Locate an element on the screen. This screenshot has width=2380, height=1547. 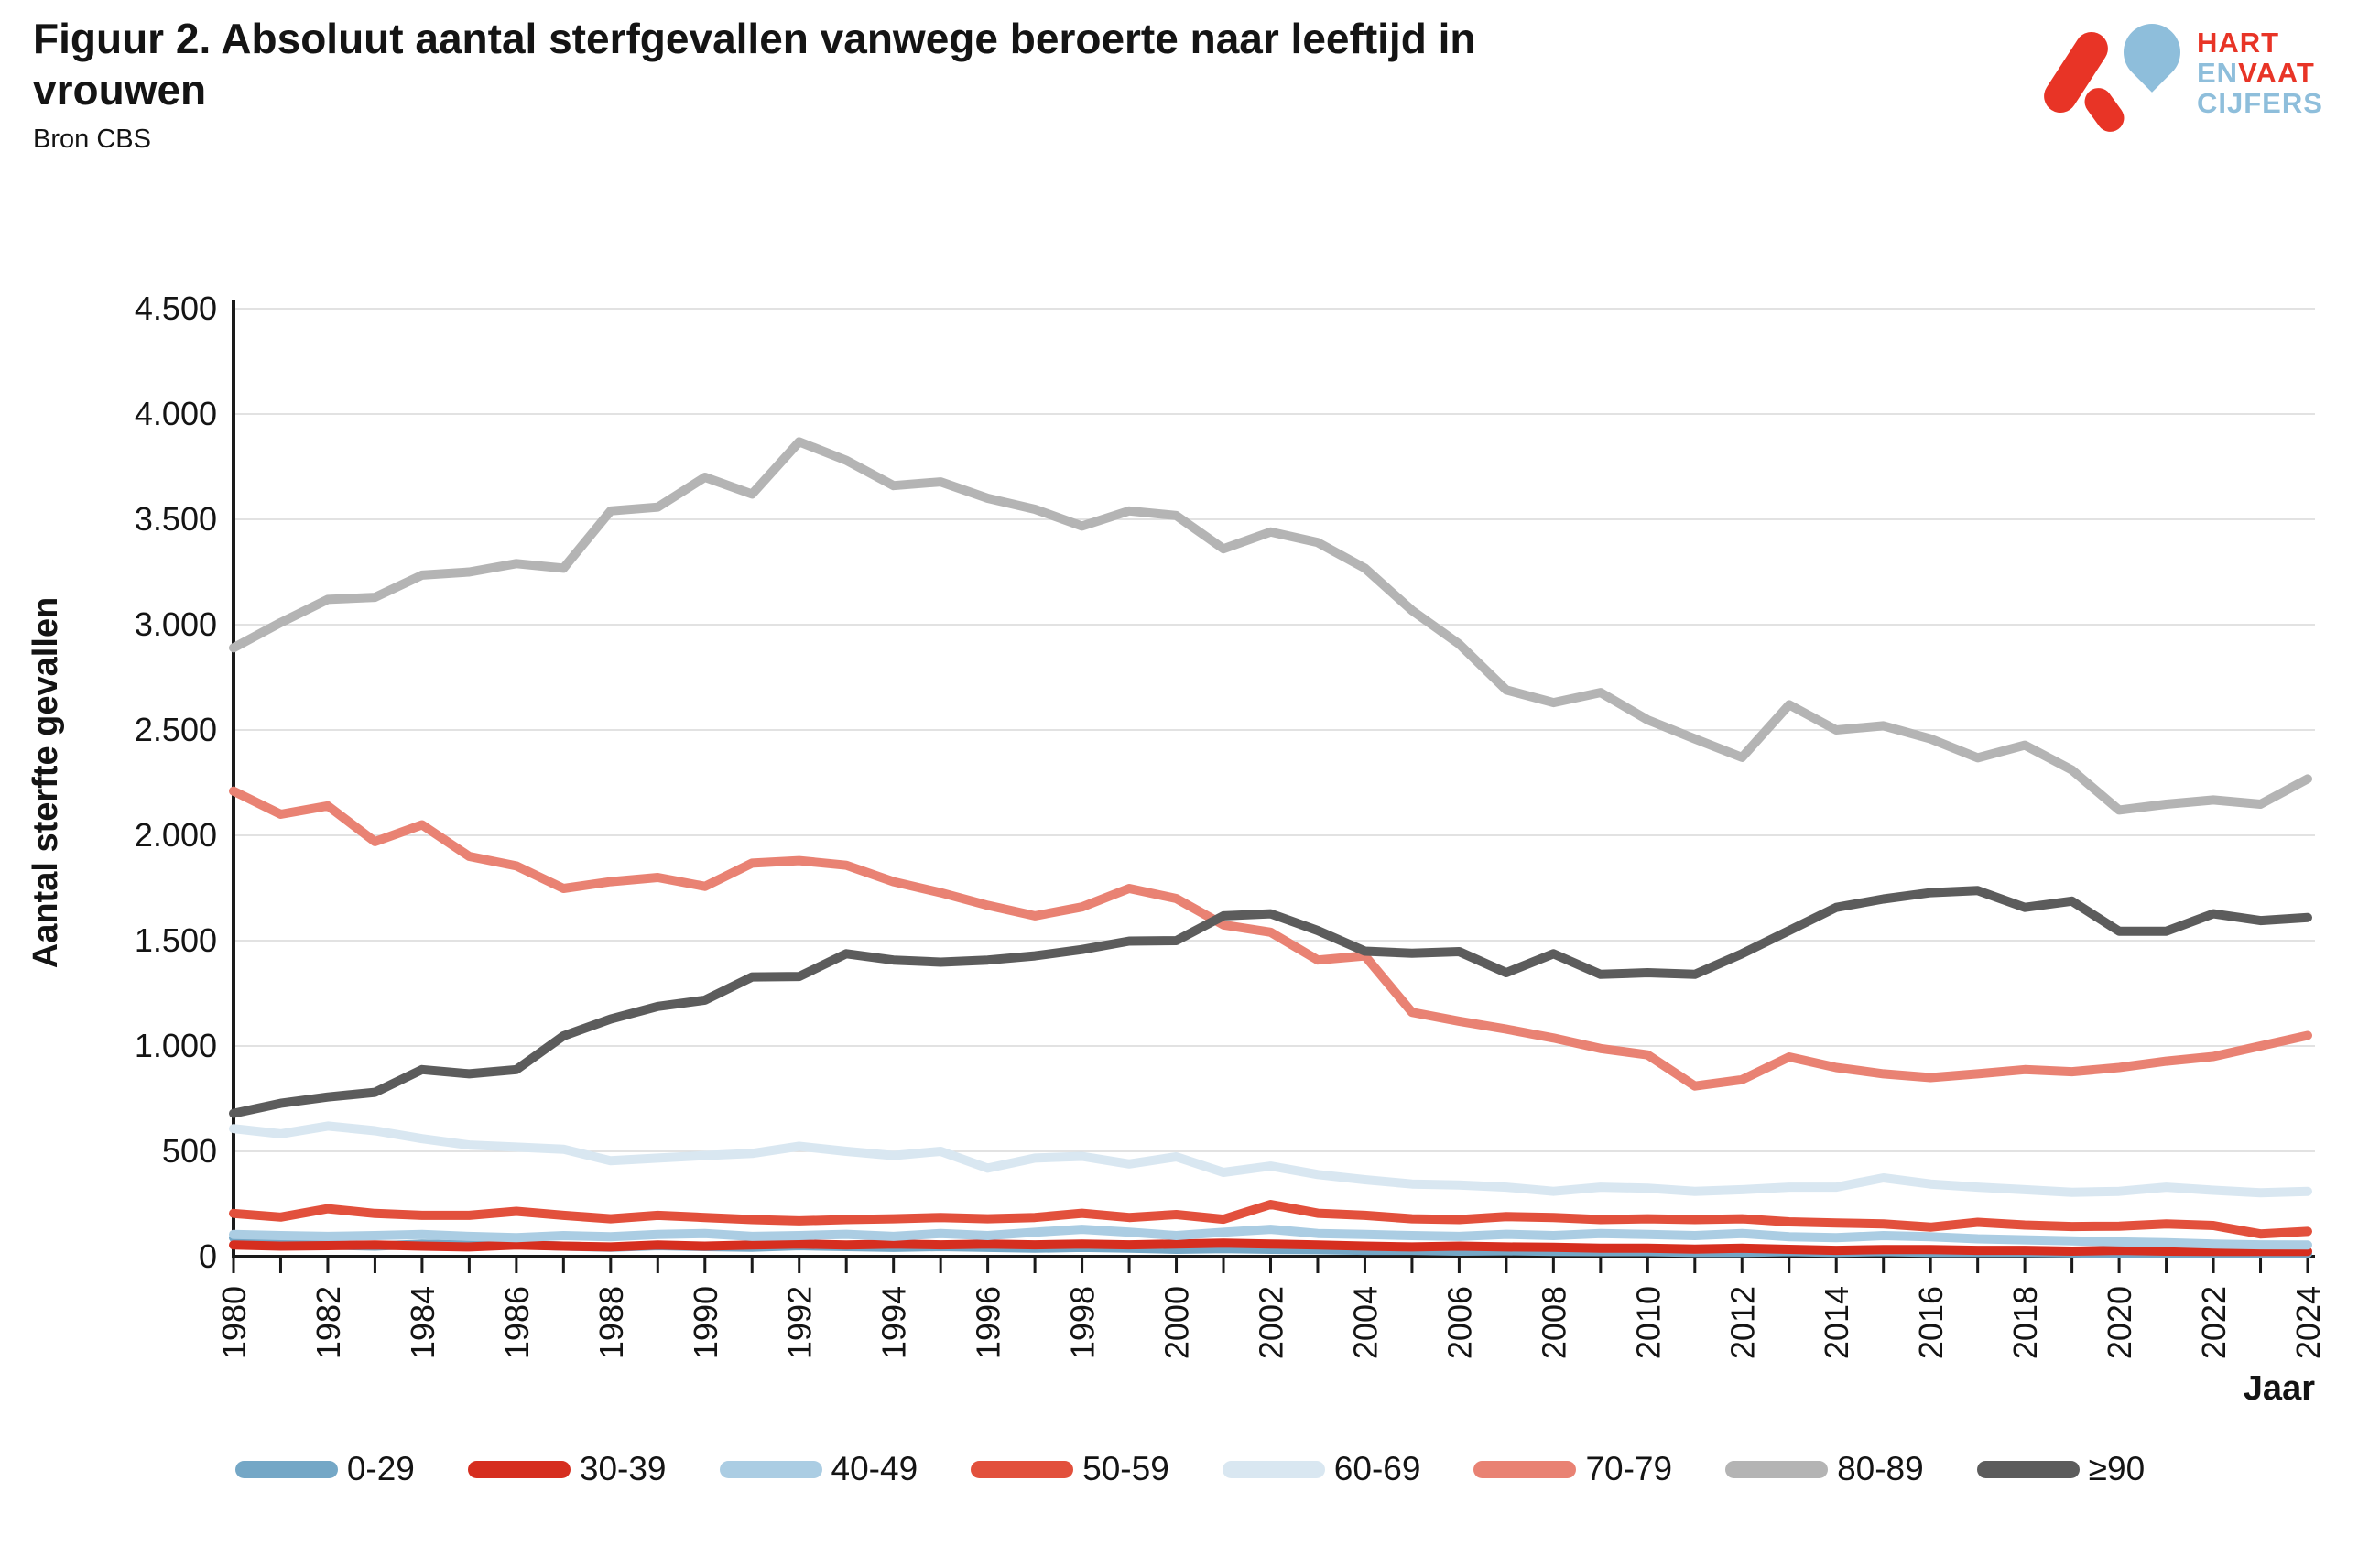
x-tick-label: 2016 is located at coordinates (1931, 1322).